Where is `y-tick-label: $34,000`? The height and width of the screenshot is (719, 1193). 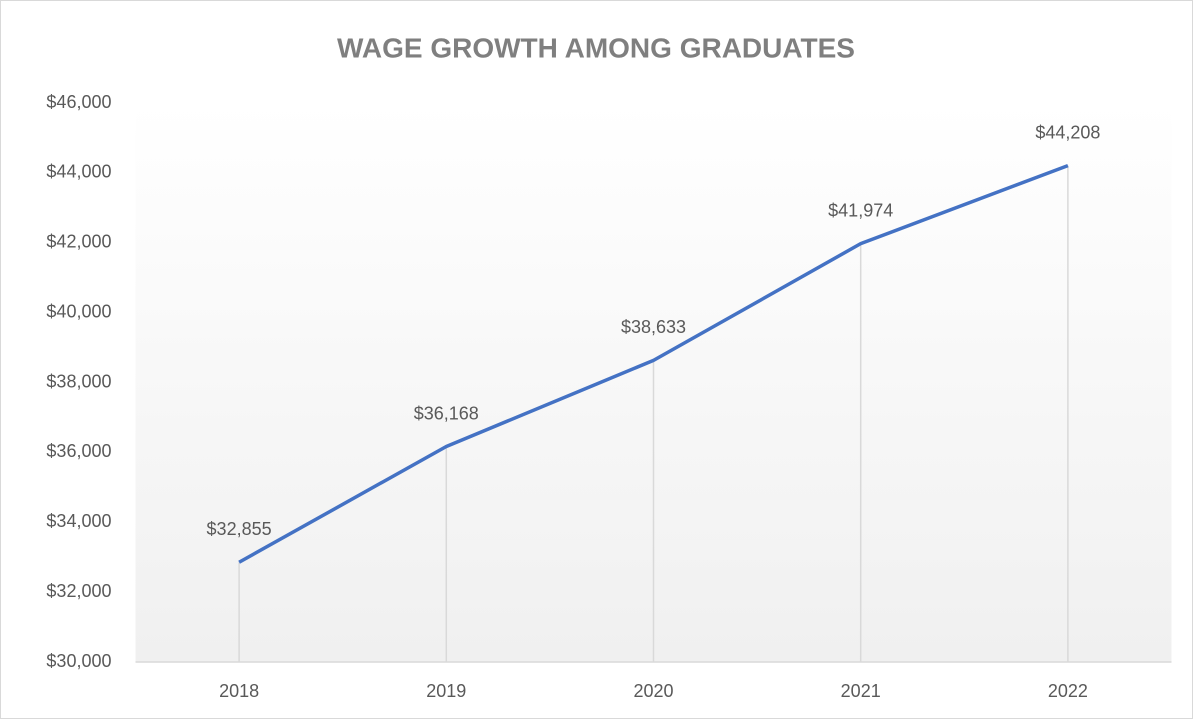
y-tick-label: $34,000 is located at coordinates (78, 521).